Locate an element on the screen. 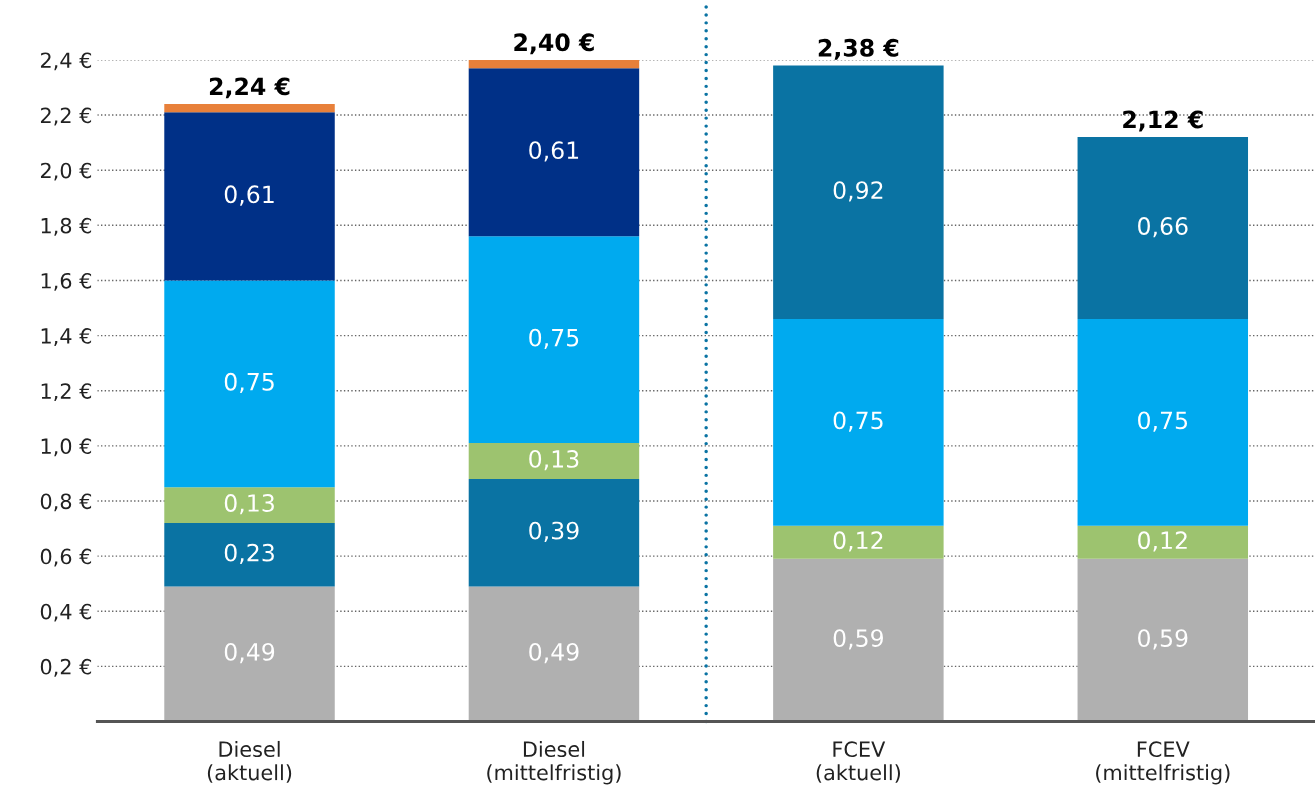 This screenshot has width=1315, height=799. y-tick-label: 0,4 € is located at coordinates (66, 612).